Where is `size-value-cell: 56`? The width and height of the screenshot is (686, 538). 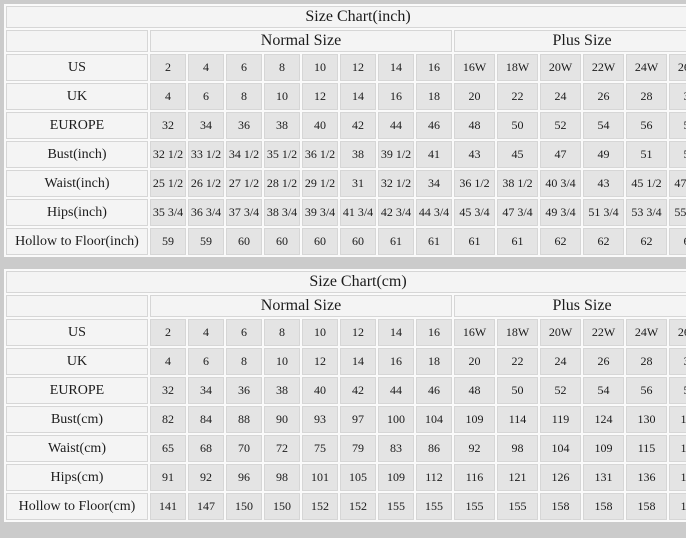
size-value-cell: 56 is located at coordinates (646, 390).